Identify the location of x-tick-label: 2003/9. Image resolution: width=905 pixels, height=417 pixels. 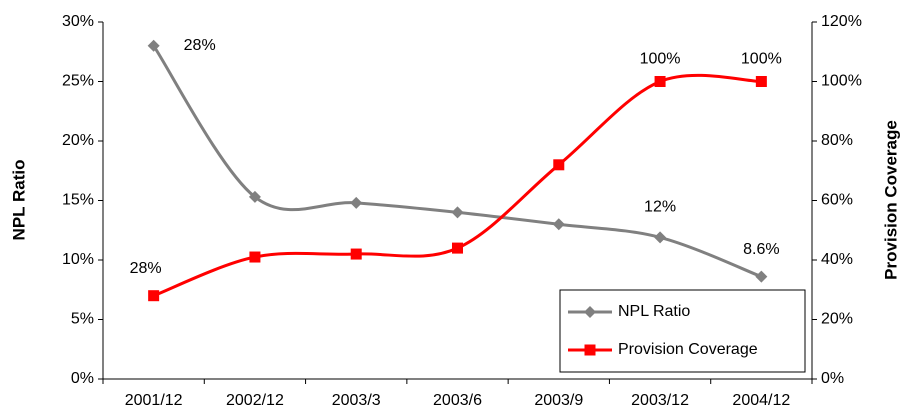
(558, 400).